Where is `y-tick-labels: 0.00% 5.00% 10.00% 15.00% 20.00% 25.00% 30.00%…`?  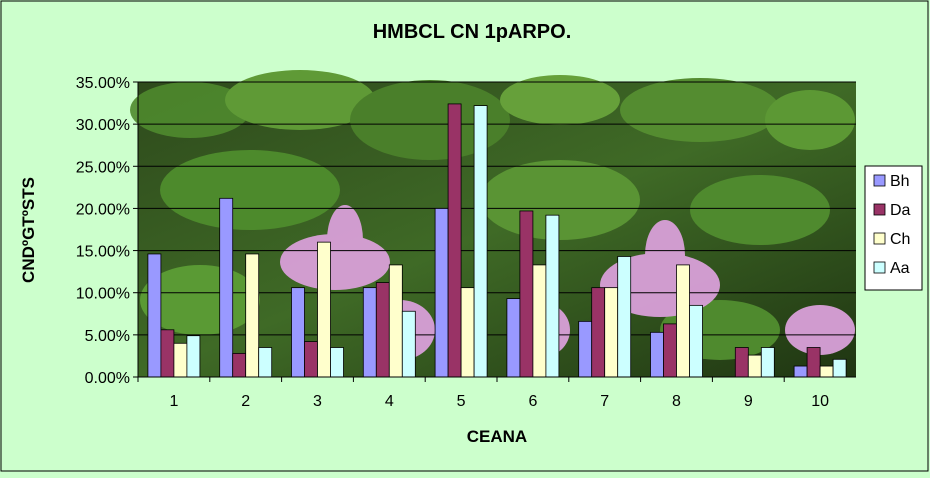
y-tick-labels: 0.00% 5.00% 10.00% 15.00% 20.00% 25.00% 30.00%… is located at coordinates (107, 231).